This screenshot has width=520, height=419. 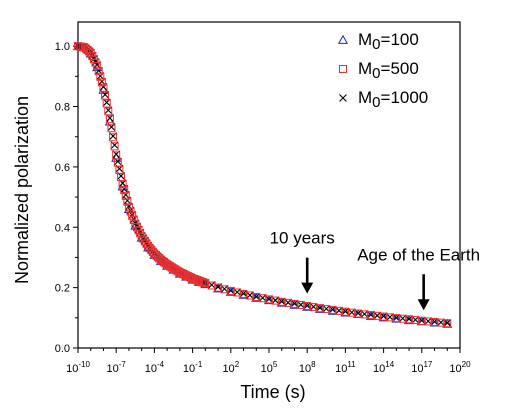 I want to click on y-tick-label: 0.8, so click(x=62, y=108).